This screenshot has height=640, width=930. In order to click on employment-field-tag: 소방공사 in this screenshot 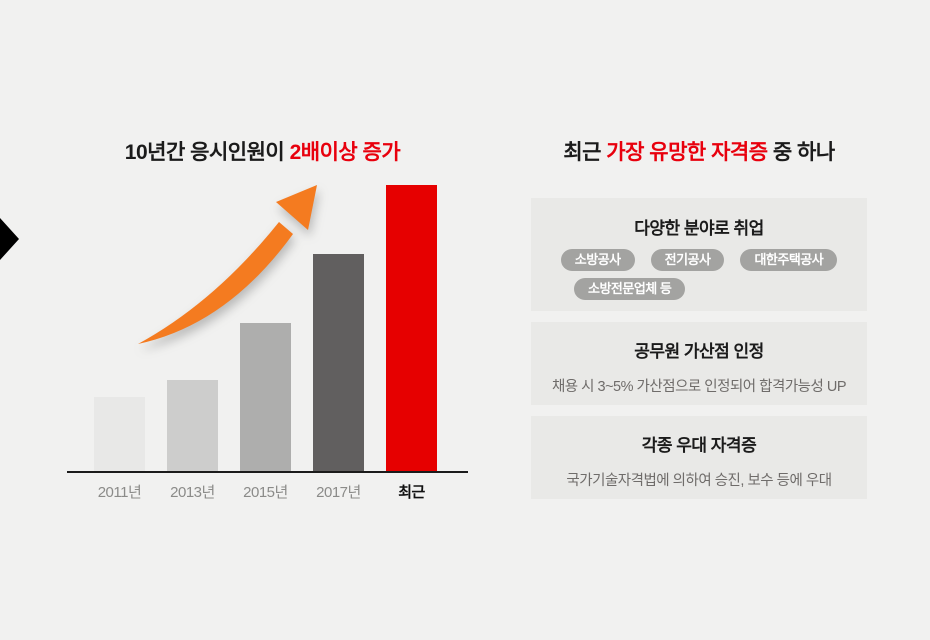, I will do `click(597, 260)`.